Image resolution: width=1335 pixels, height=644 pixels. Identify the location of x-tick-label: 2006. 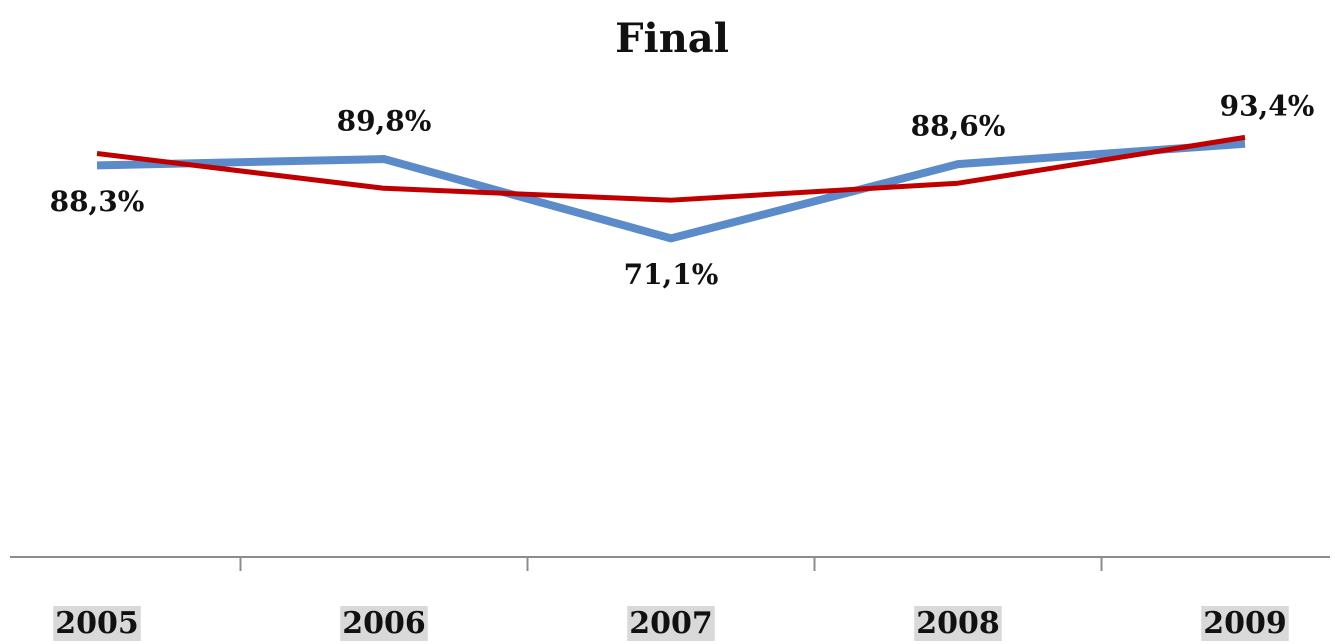
(384, 623).